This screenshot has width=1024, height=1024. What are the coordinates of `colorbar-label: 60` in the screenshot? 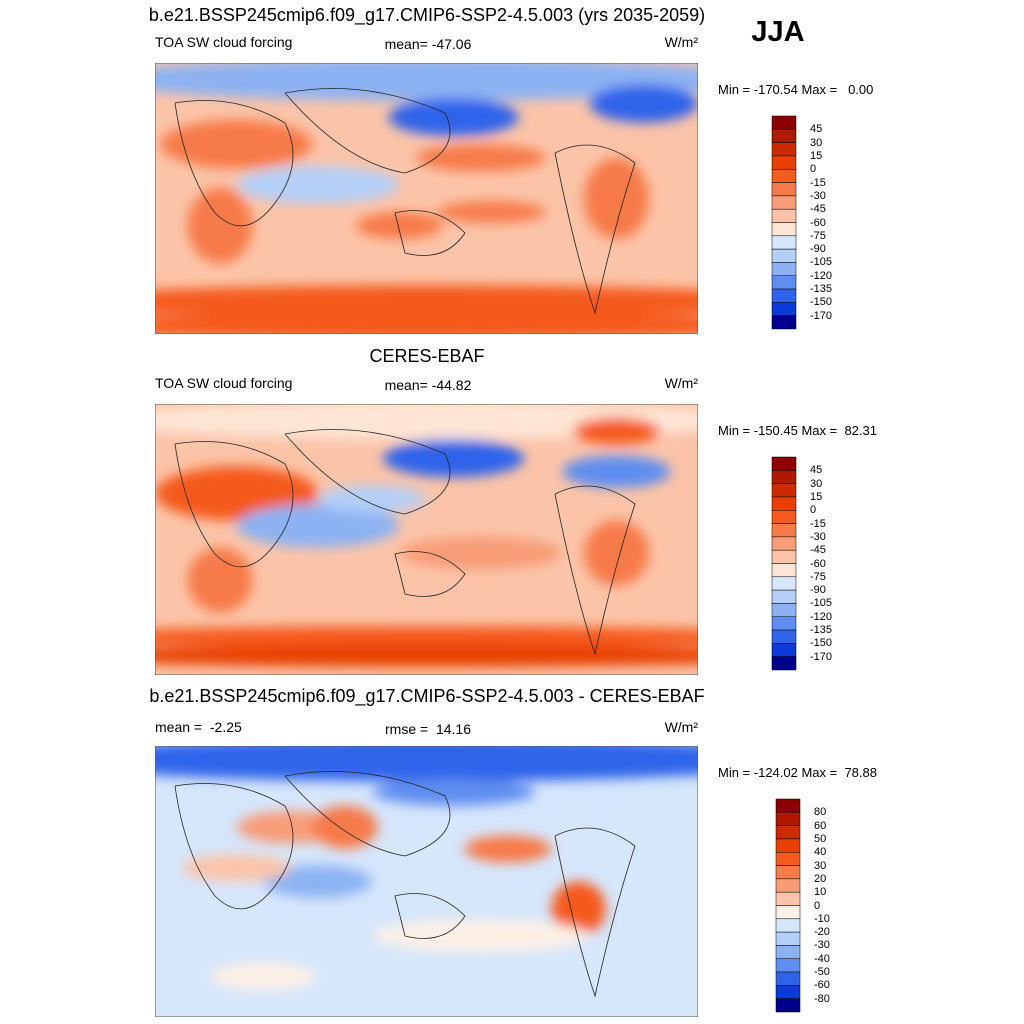 It's located at (820, 825).